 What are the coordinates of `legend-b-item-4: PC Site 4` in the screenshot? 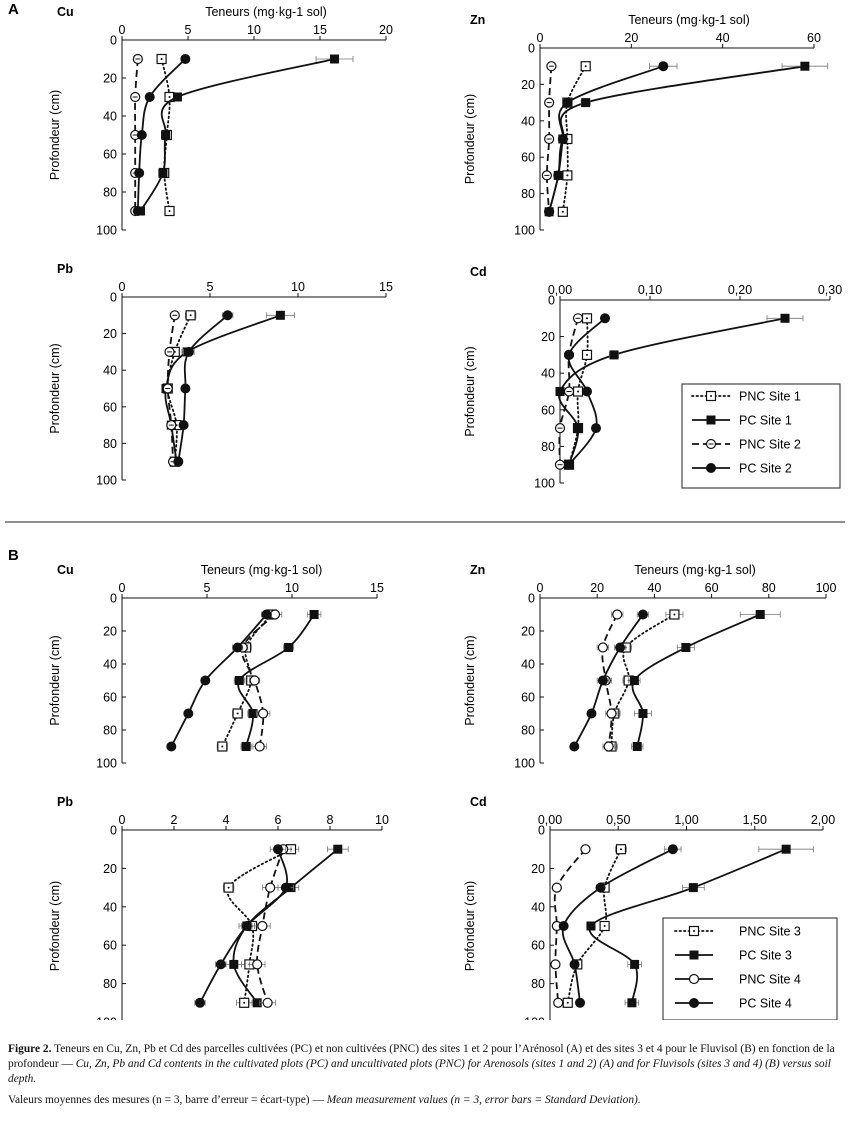 It's located at (733, 1004).